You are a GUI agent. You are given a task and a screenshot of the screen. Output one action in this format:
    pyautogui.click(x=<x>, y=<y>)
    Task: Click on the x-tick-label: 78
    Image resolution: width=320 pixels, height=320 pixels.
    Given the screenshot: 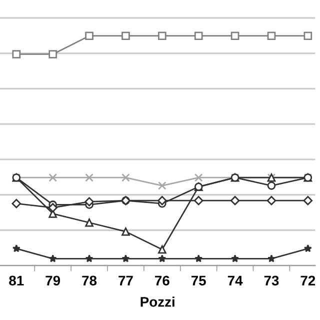 What is the action you would take?
    pyautogui.click(x=89, y=281)
    